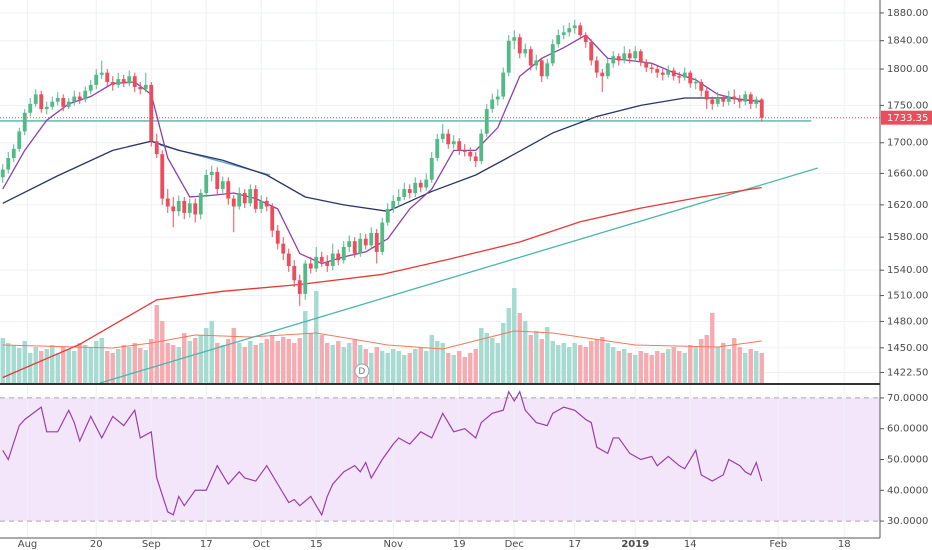 Image resolution: width=932 pixels, height=550 pixels. What do you see at coordinates (907, 459) in the screenshot?
I see `rsi-tick-label: 50.0000` at bounding box center [907, 459].